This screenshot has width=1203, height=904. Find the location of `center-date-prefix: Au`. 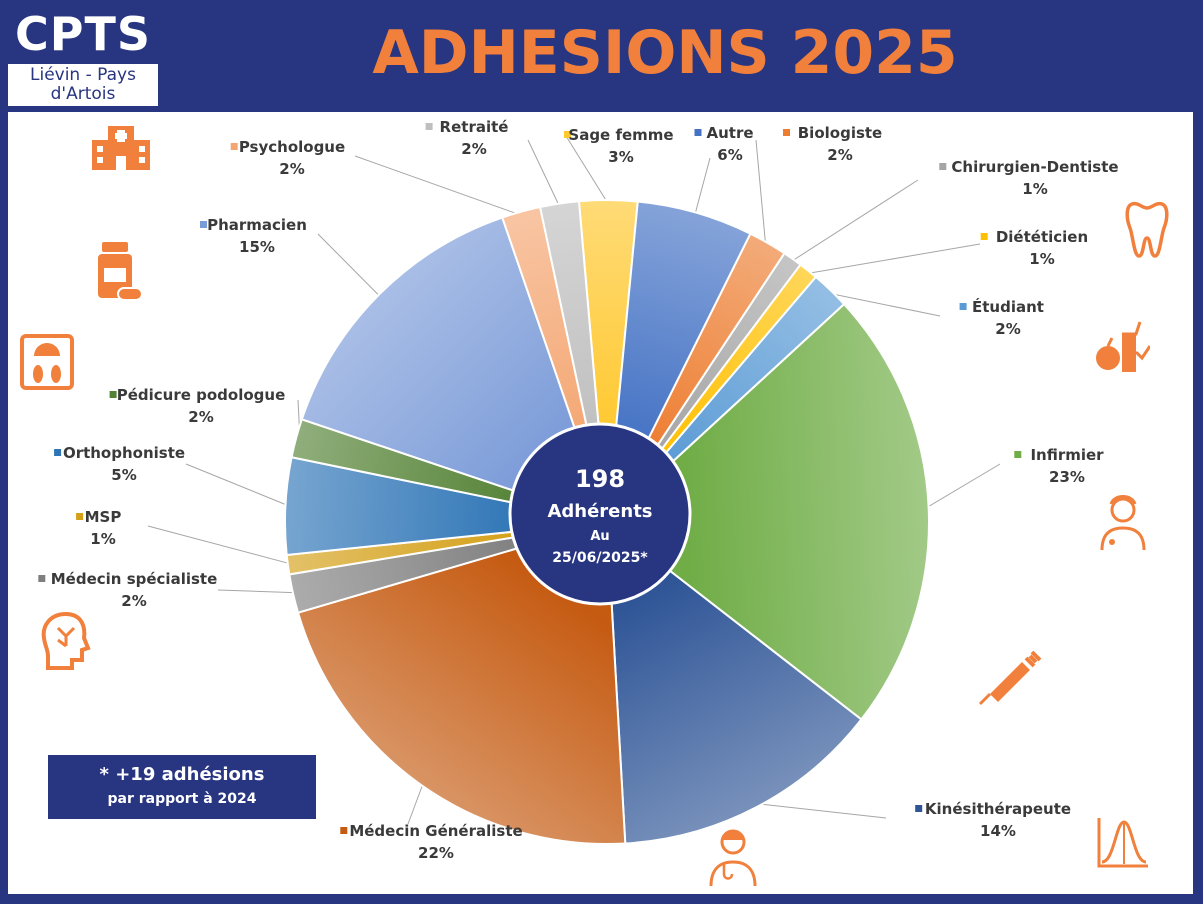

center-date-prefix: Au is located at coordinates (599, 536).